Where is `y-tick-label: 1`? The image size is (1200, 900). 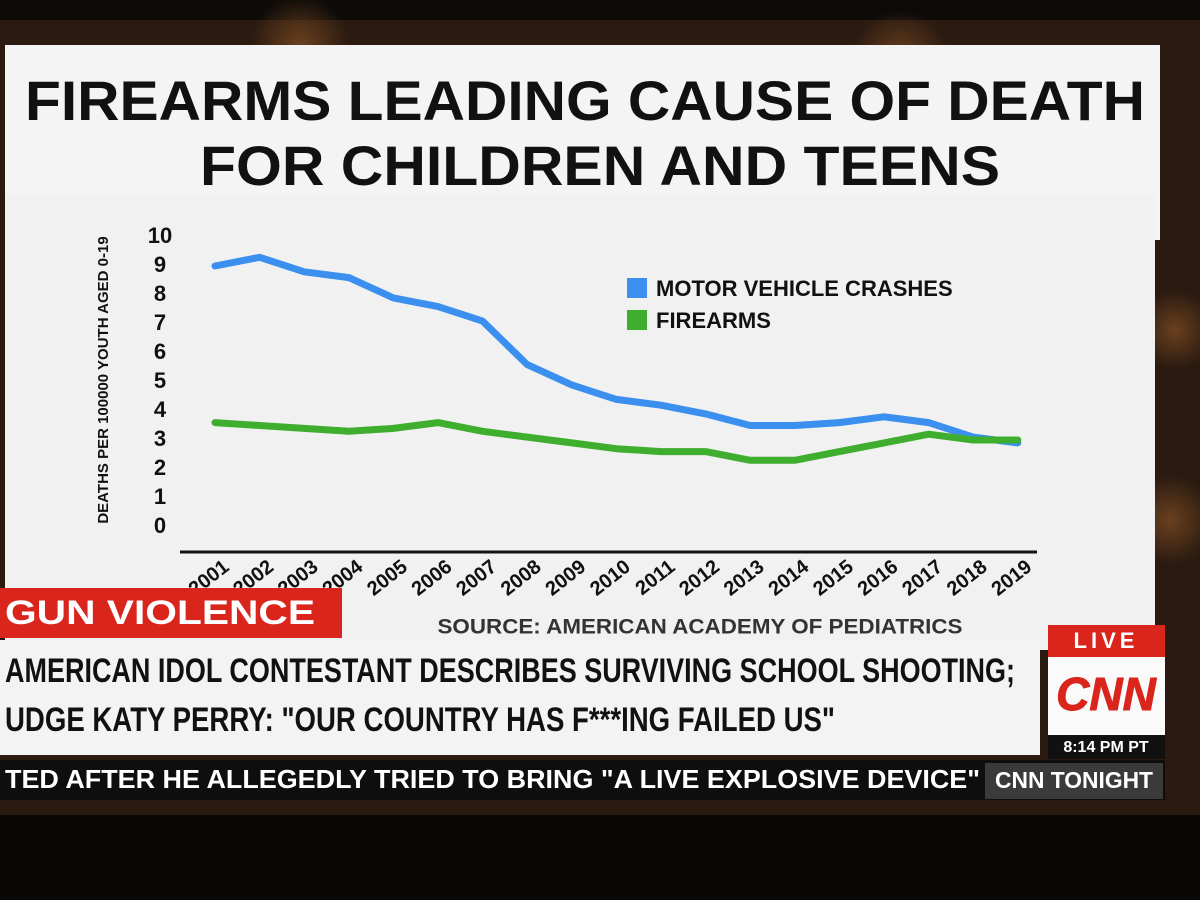
y-tick-label: 1 is located at coordinates (160, 496).